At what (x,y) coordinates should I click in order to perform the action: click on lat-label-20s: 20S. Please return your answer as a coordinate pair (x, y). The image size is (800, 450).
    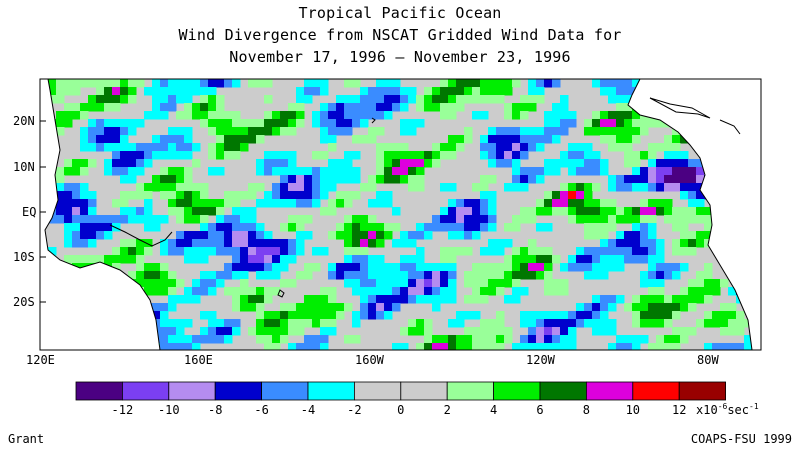
    Looking at the image, I should click on (24, 302).